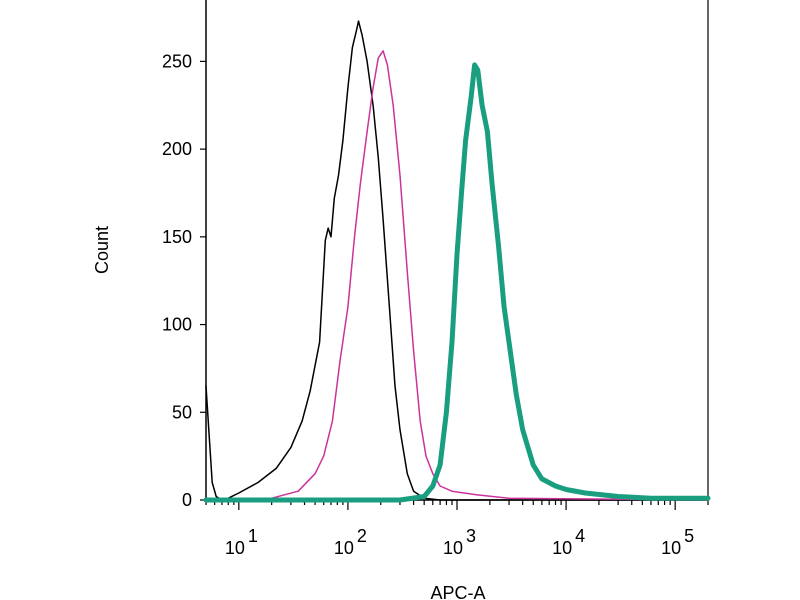 This screenshot has height=600, width=800. I want to click on y-tick-label: 0, so click(187, 500).